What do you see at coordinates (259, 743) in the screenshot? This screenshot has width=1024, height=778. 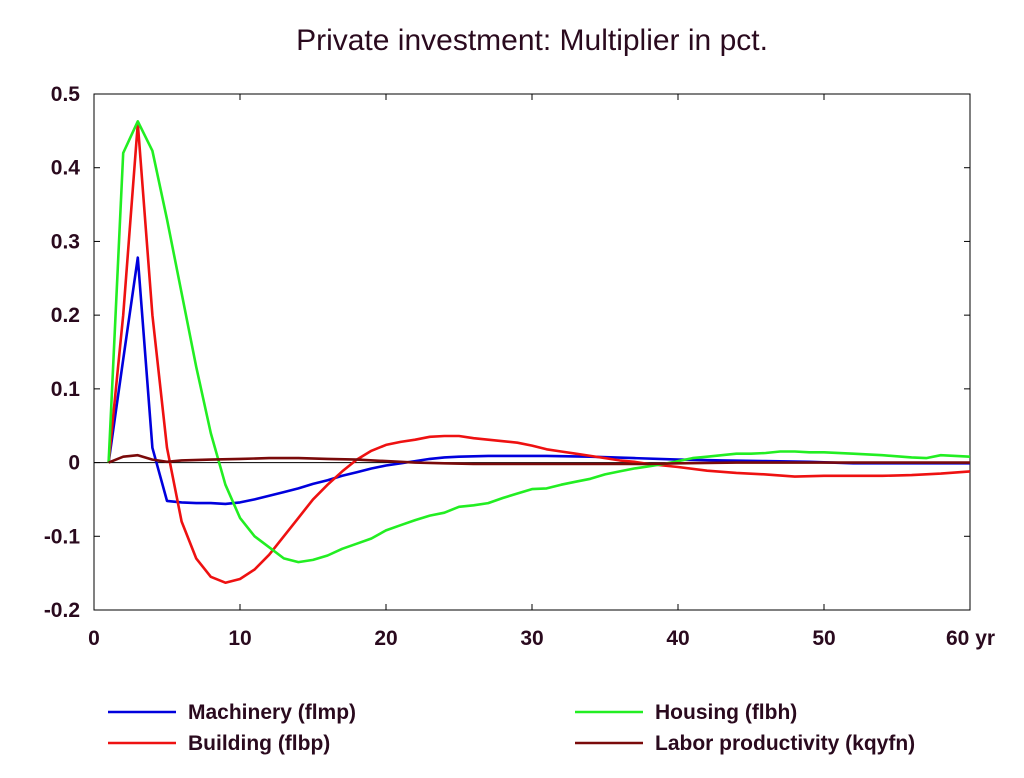 I see `legend-label: Building (flbp)` at bounding box center [259, 743].